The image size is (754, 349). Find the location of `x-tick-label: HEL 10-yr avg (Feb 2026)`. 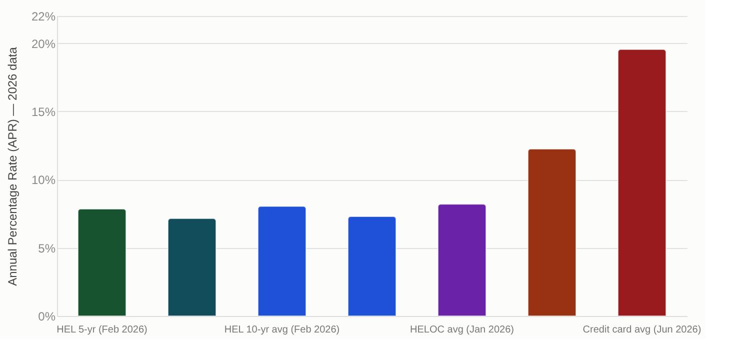

x-tick-label: HEL 10-yr avg (Feb 2026) is located at coordinates (282, 330).